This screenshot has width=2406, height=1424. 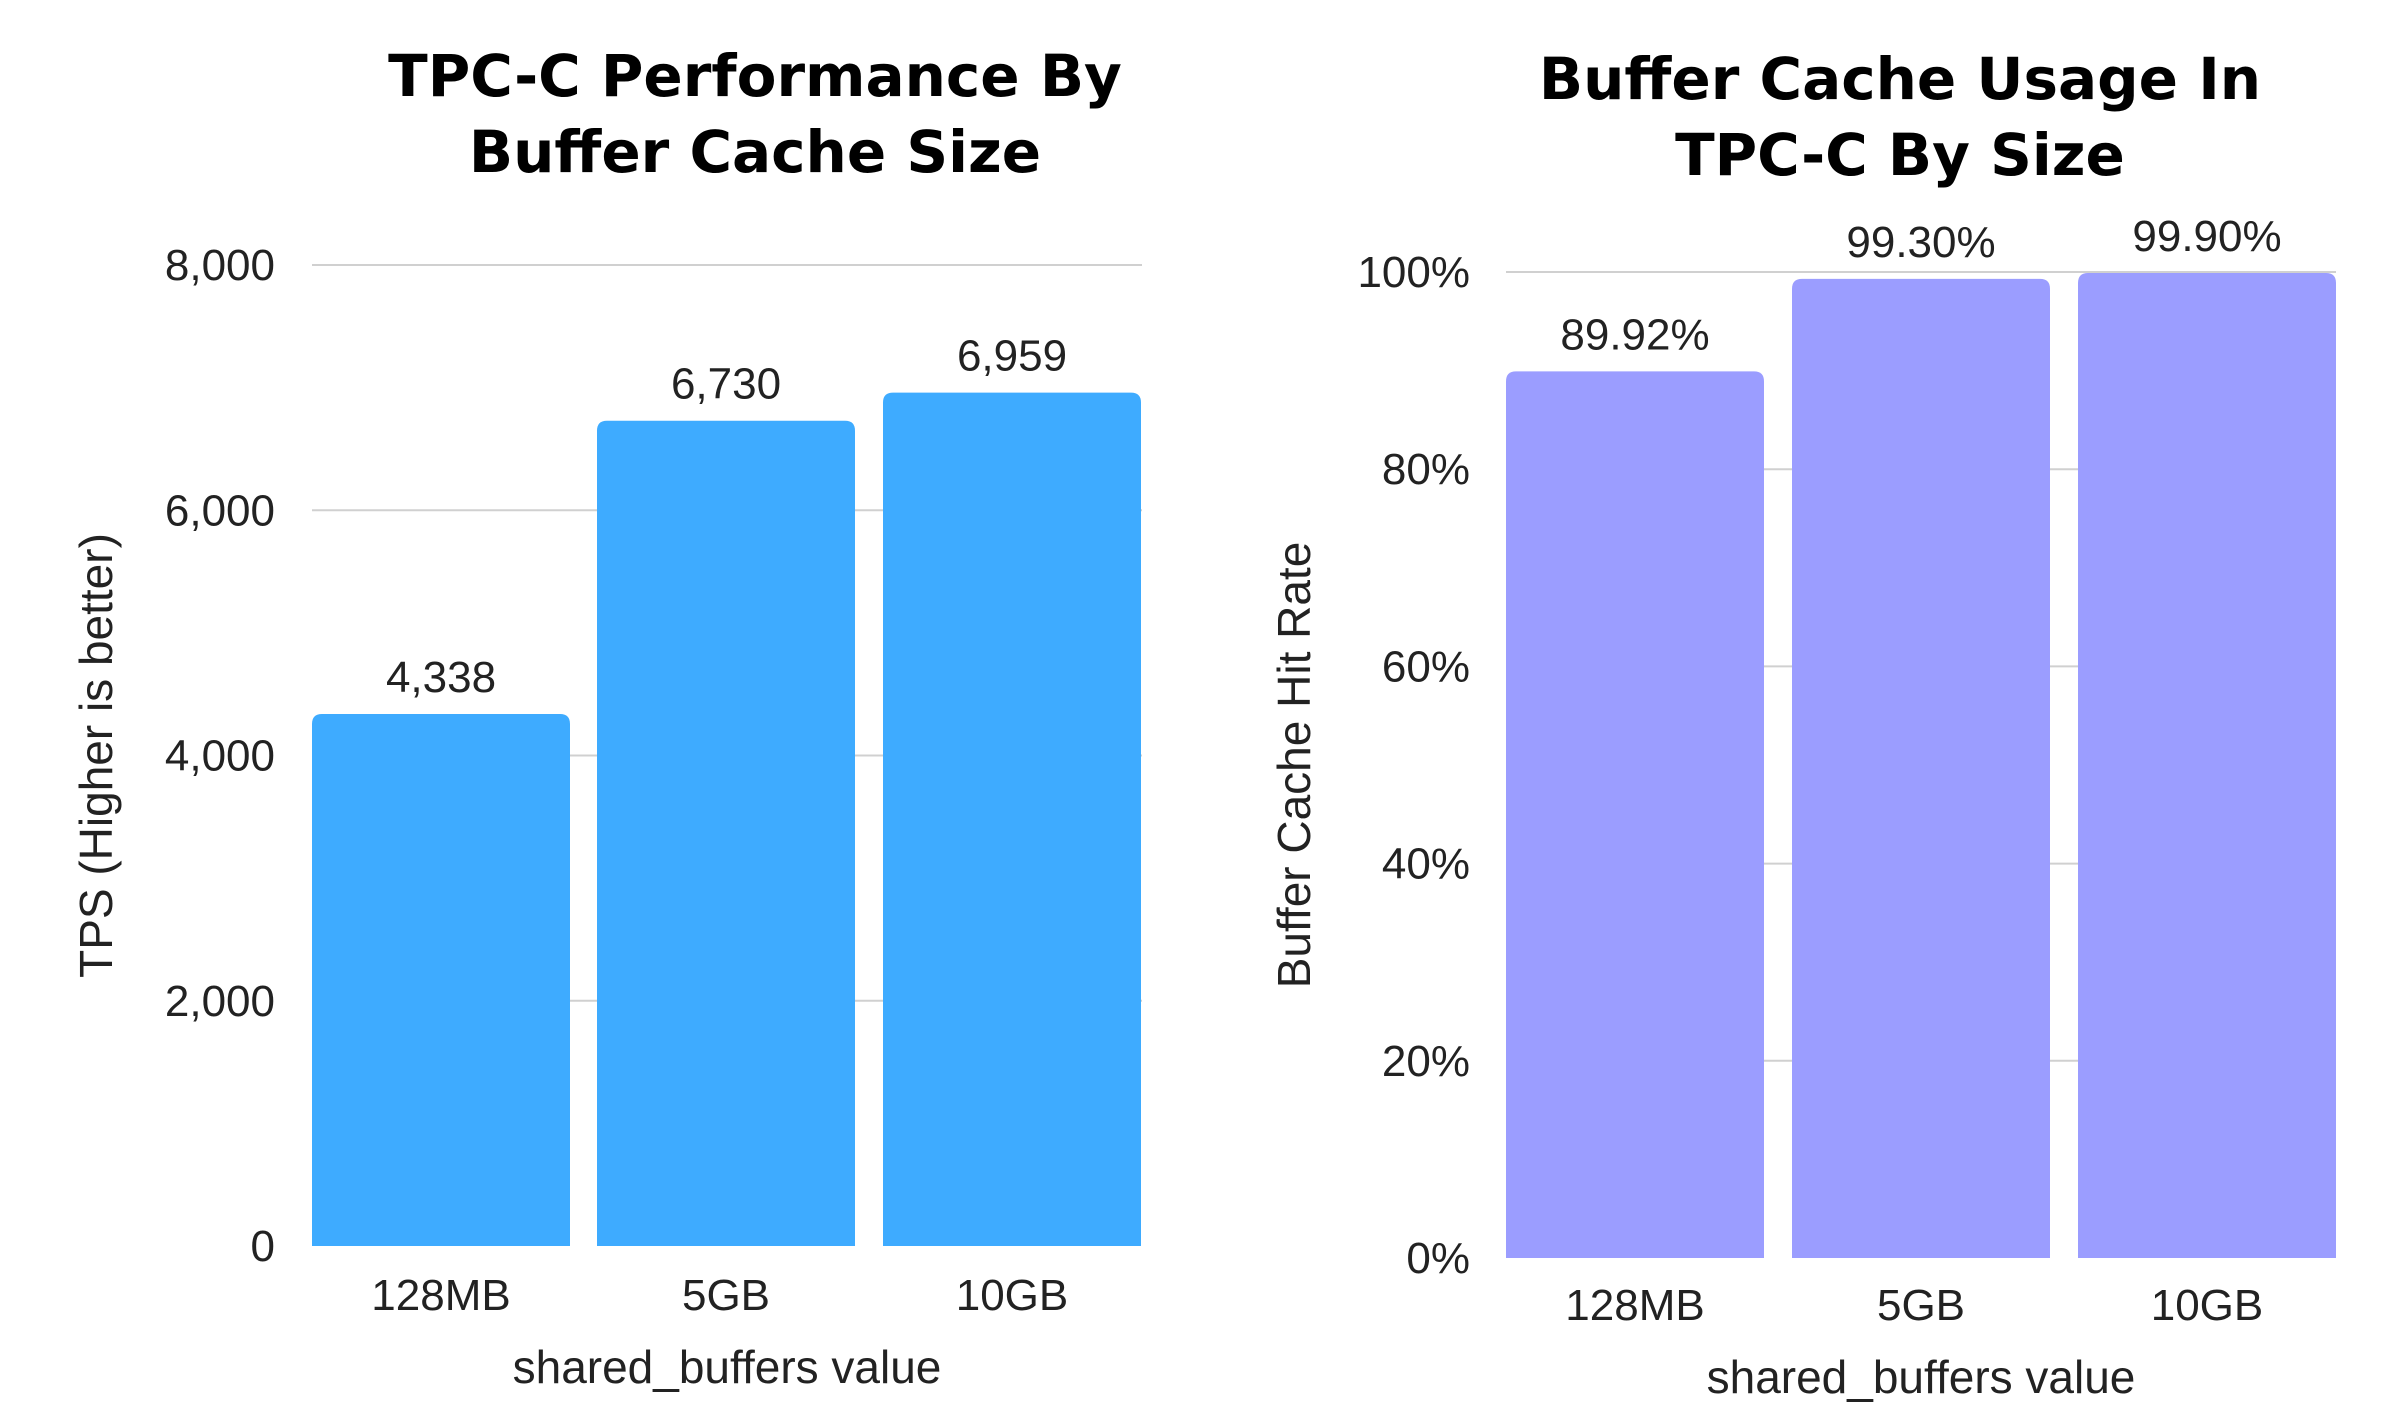 What do you see at coordinates (1426, 864) in the screenshot?
I see `y-tick-label: 40%` at bounding box center [1426, 864].